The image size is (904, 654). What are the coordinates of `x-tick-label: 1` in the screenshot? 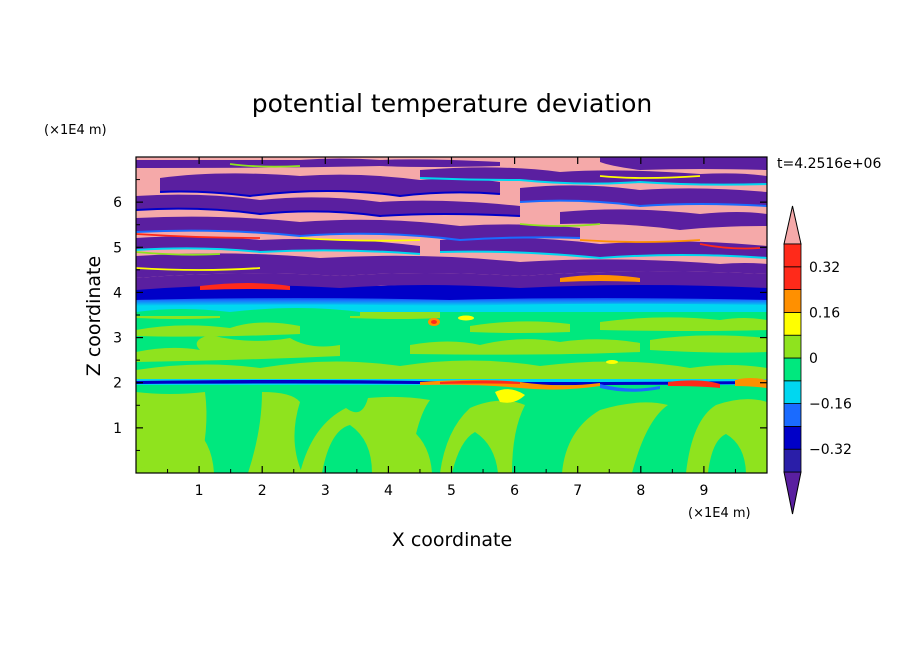 It's located at (199, 491).